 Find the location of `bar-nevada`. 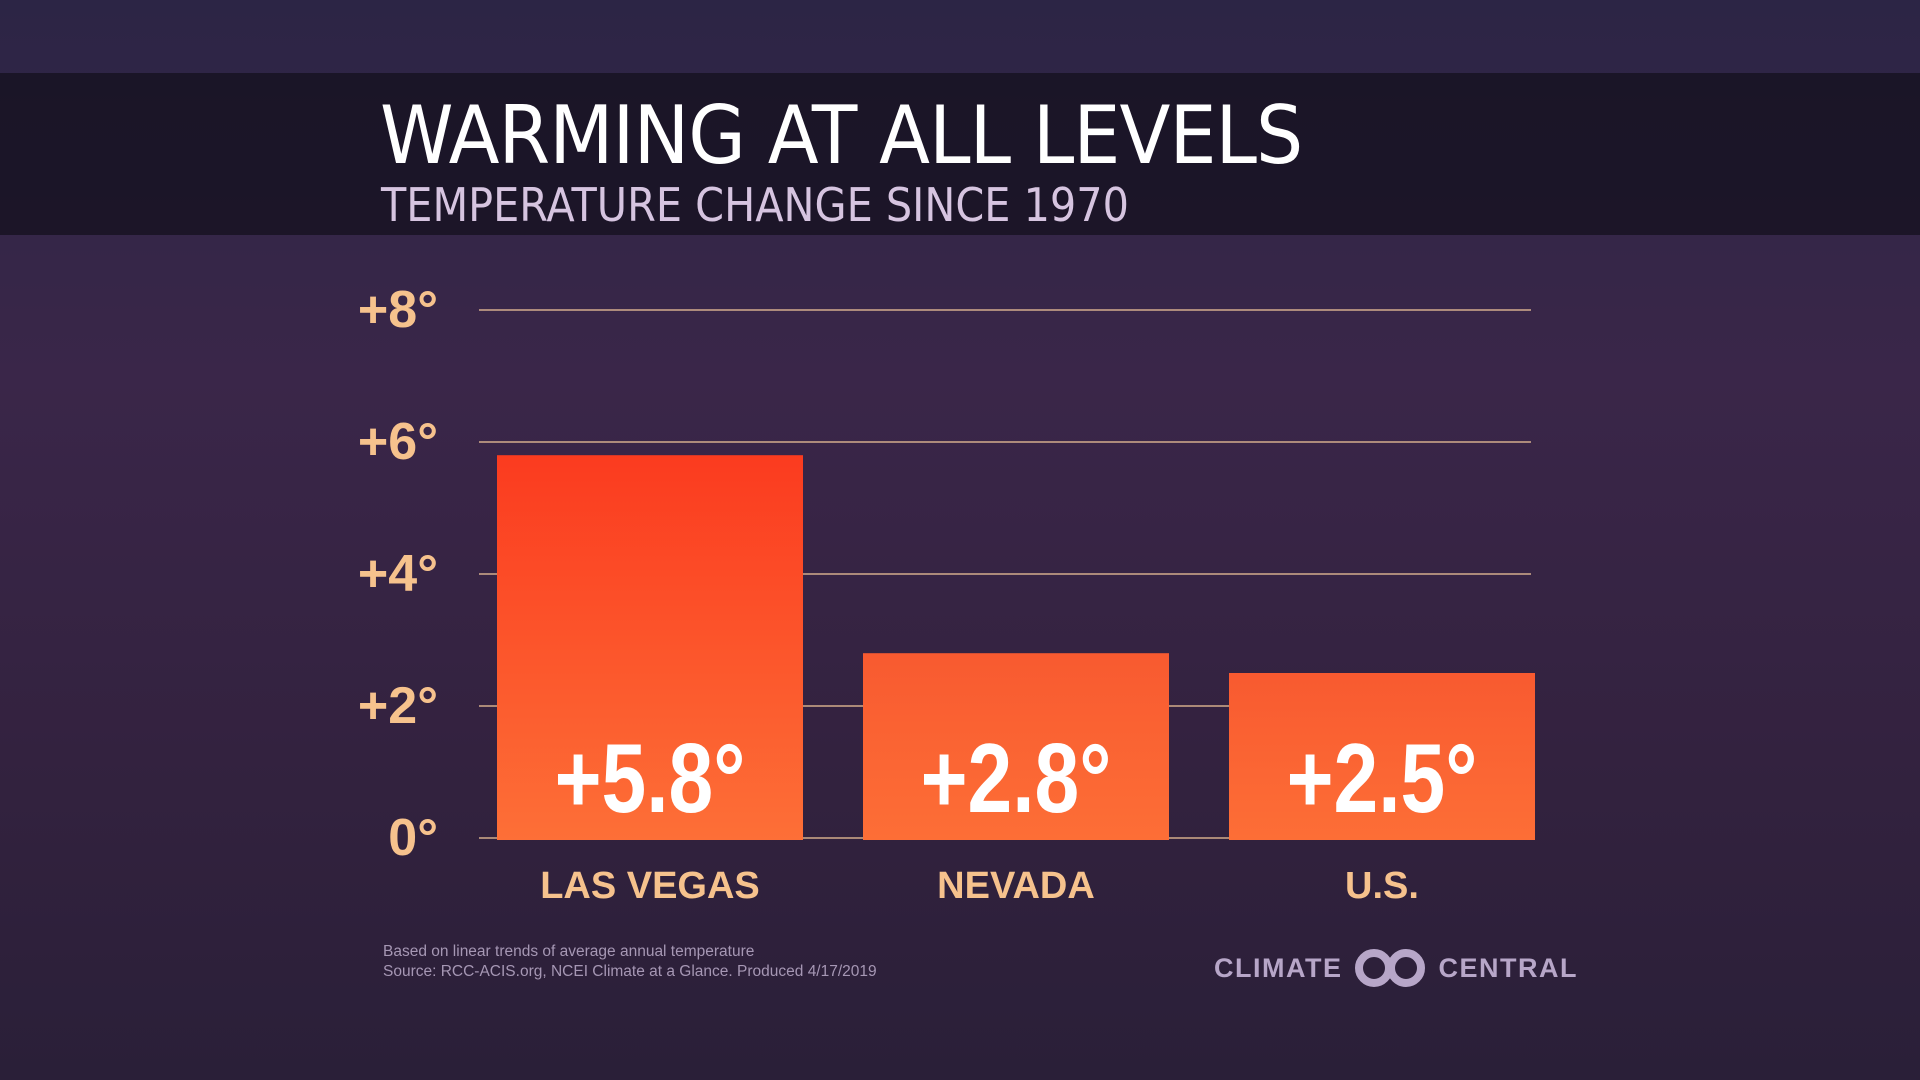

bar-nevada is located at coordinates (1016, 746).